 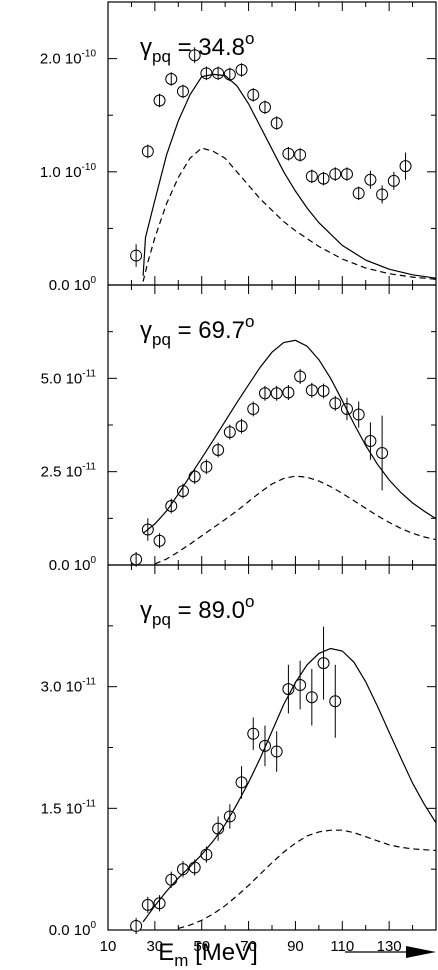 I want to click on panel-title: γpq = 69.7o, so click(x=197, y=330).